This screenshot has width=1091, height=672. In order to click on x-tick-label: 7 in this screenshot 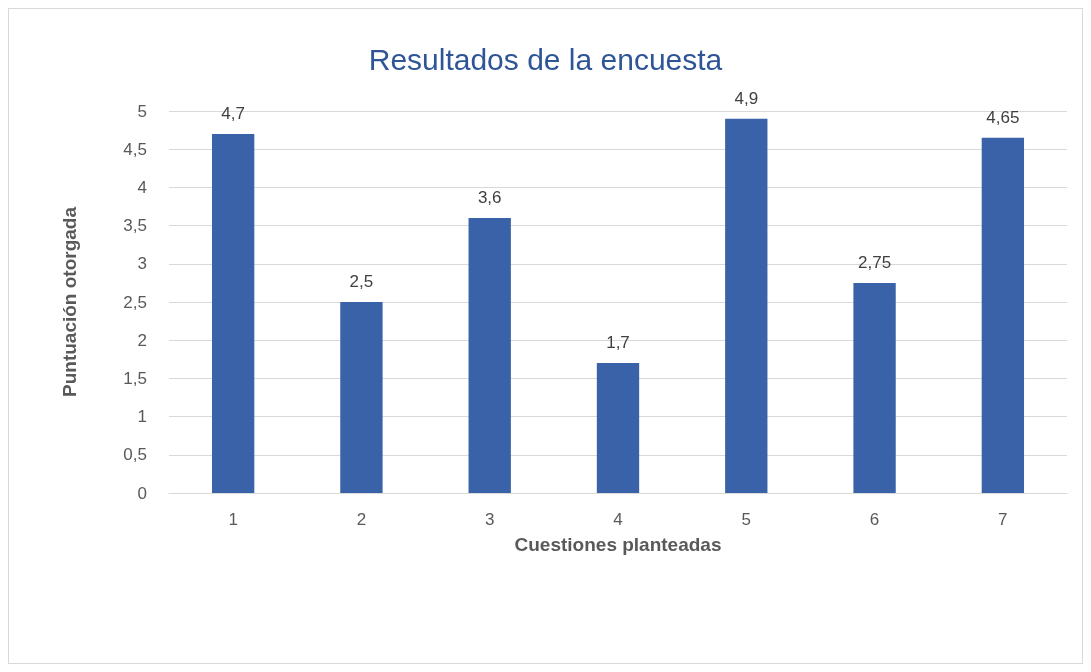, I will do `click(1003, 519)`.